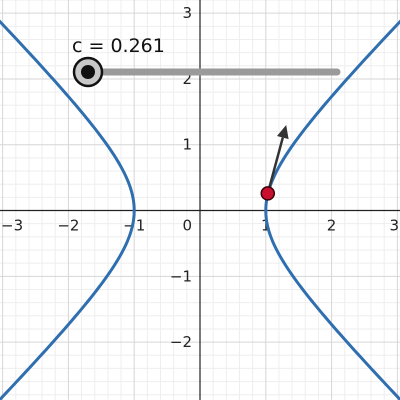 The image size is (400, 400). What do you see at coordinates (187, 13) in the screenshot?
I see `y-tick-label: 3` at bounding box center [187, 13].